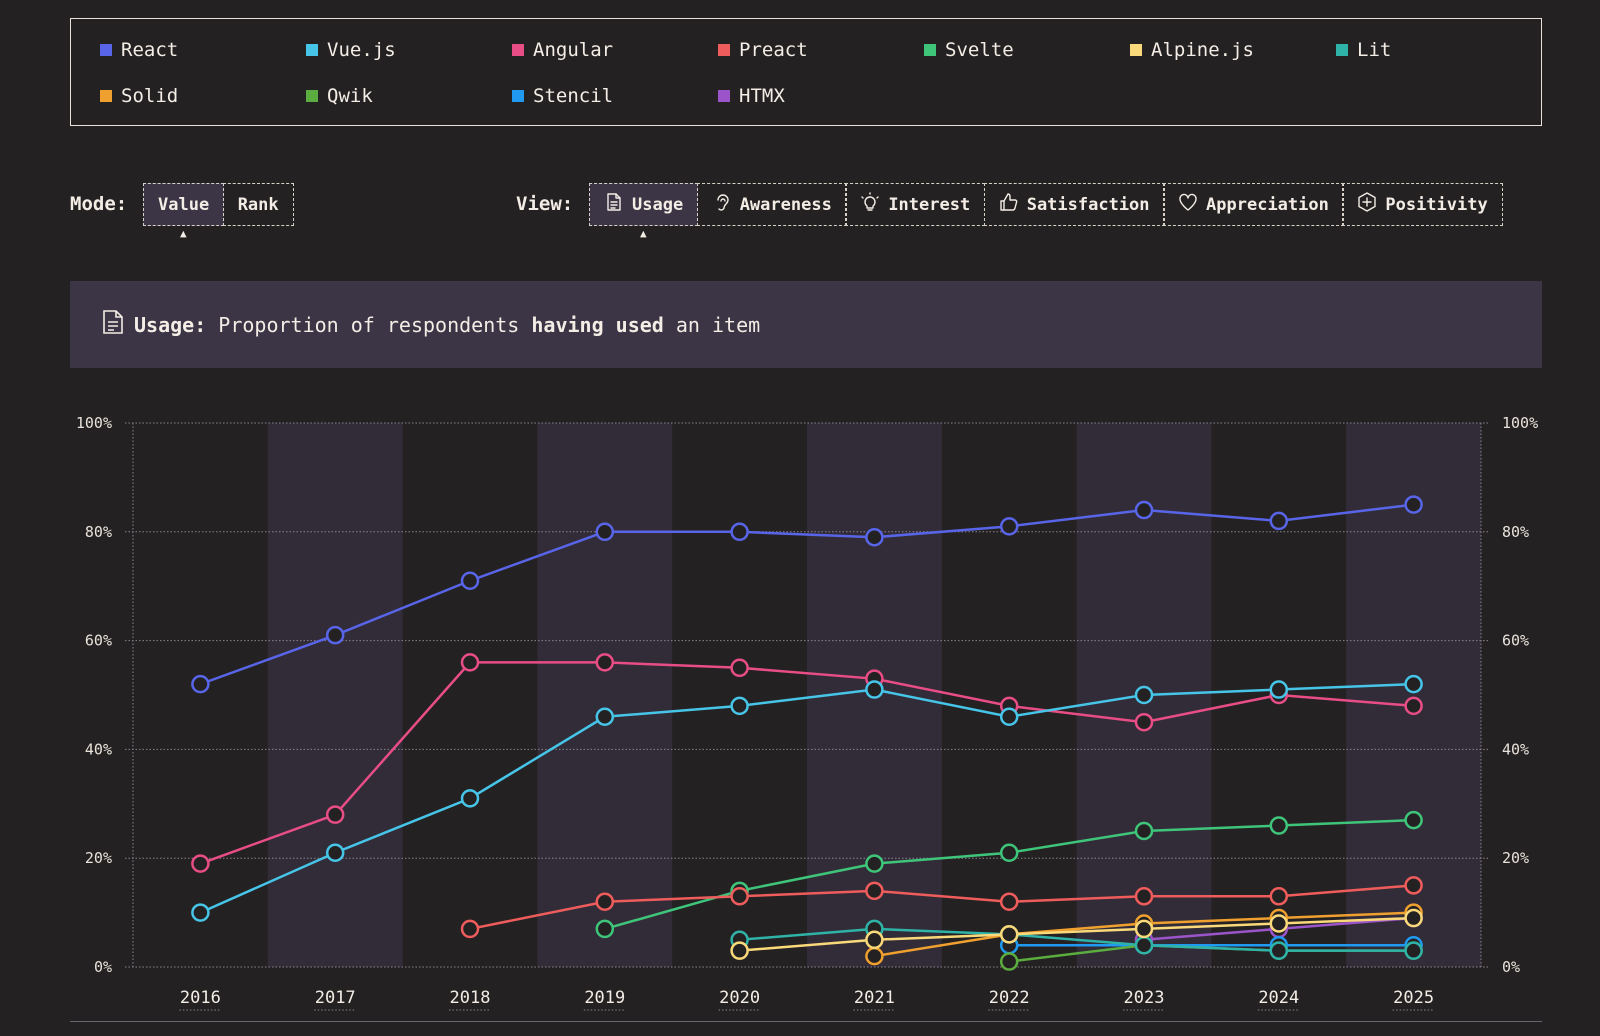  What do you see at coordinates (941, 907) in the screenshot?
I see `series-line-preact` at bounding box center [941, 907].